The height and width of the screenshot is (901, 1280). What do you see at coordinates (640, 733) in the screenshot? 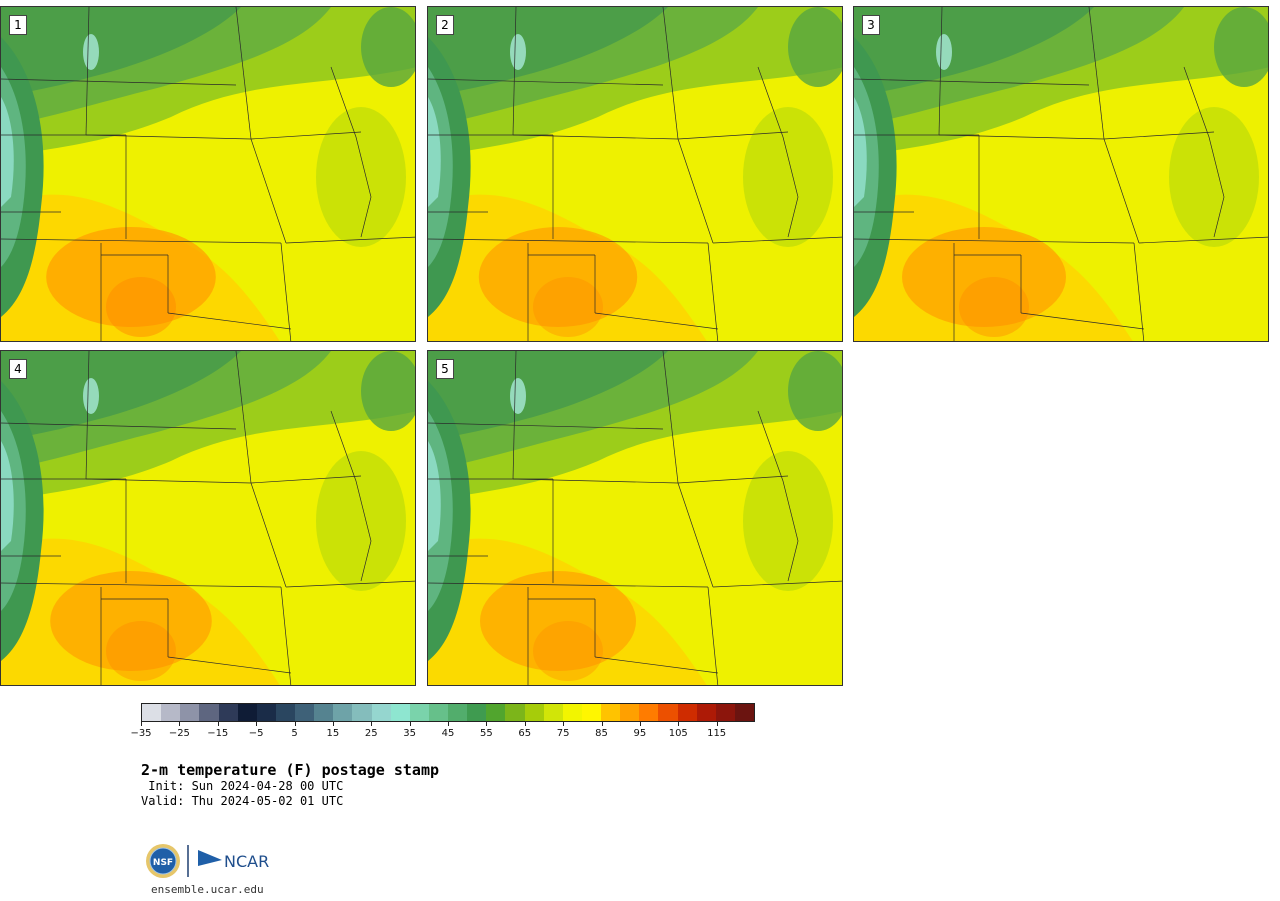
I see `colorbar-tick-label: 95` at bounding box center [640, 733].